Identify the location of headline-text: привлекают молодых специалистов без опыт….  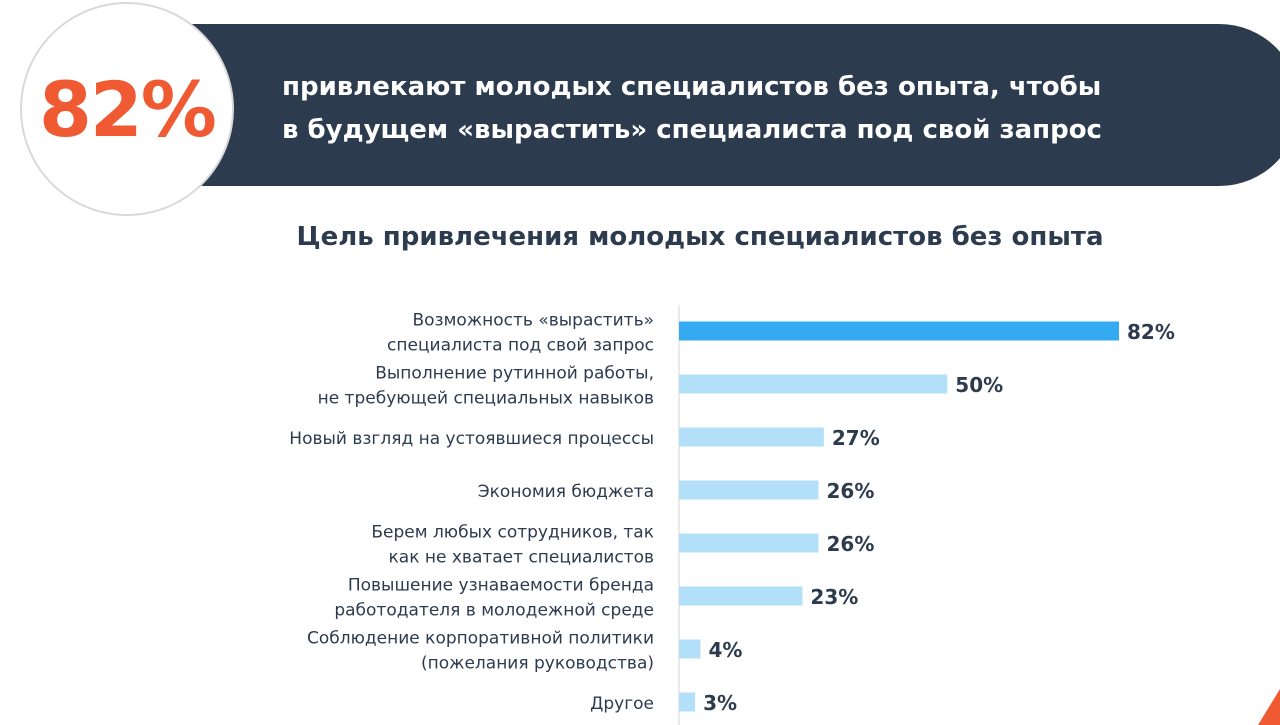
(747, 109).